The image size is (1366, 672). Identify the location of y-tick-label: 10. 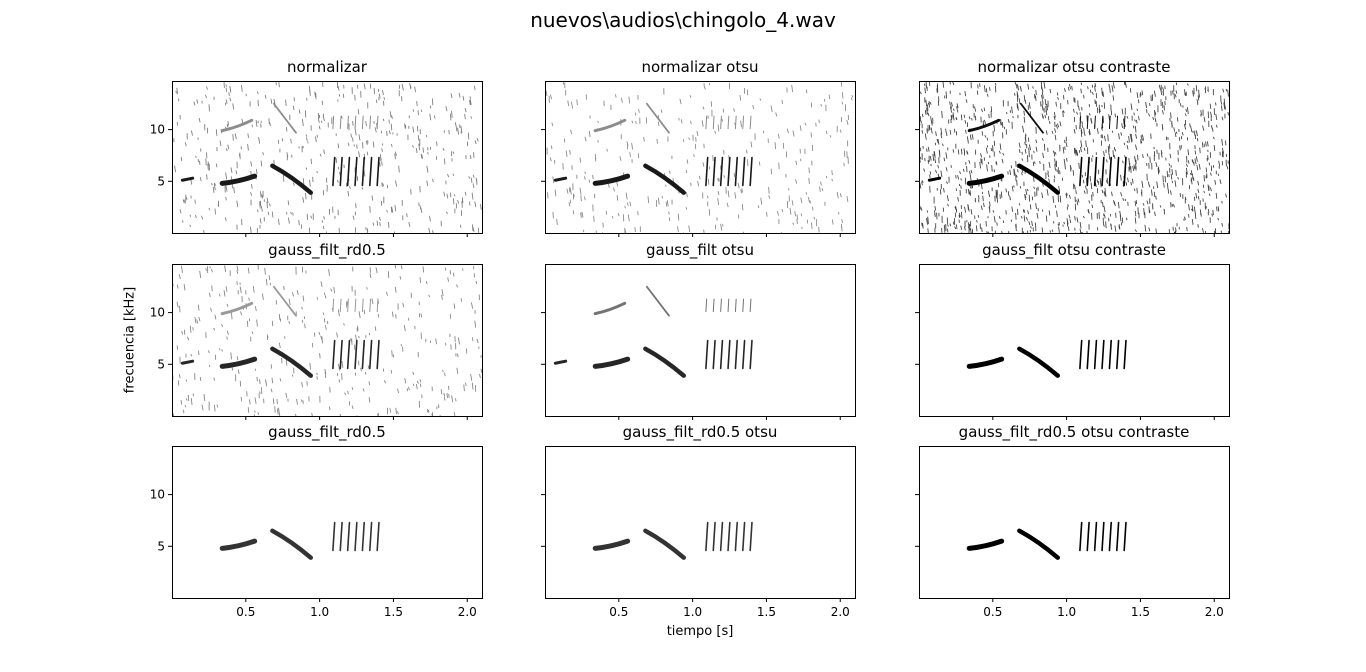
(157, 130).